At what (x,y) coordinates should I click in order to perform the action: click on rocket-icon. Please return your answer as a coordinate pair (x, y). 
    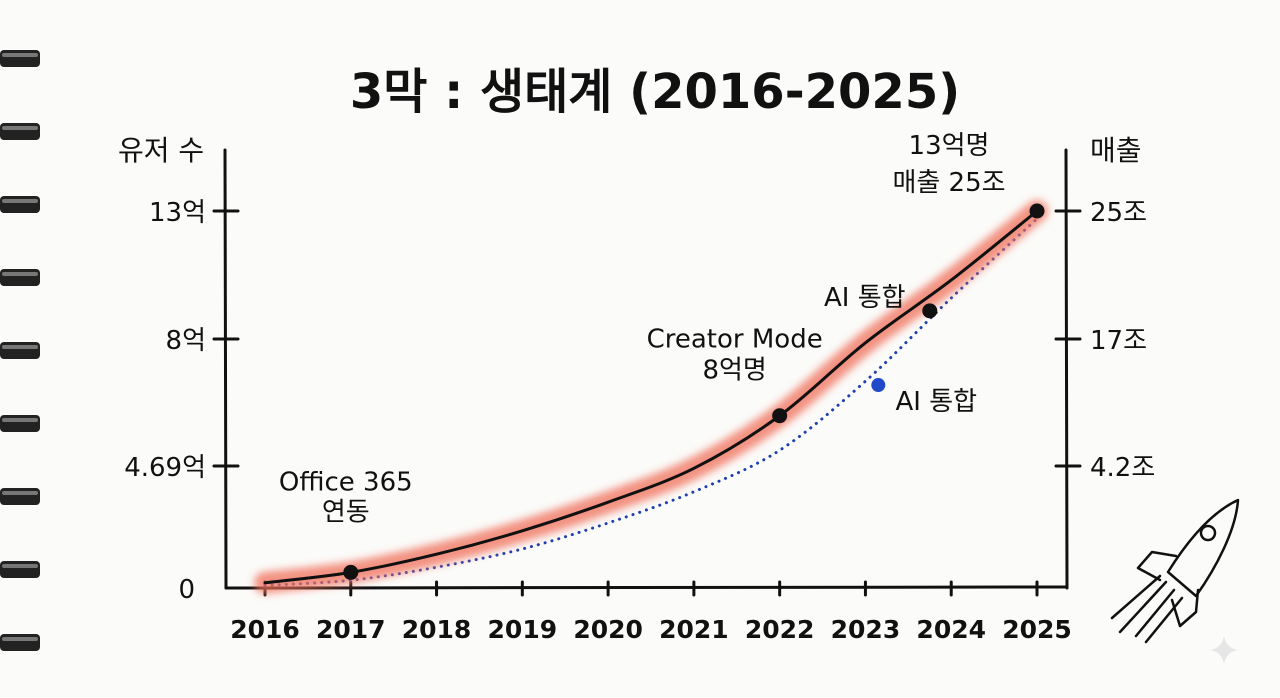
    Looking at the image, I should click on (1175, 571).